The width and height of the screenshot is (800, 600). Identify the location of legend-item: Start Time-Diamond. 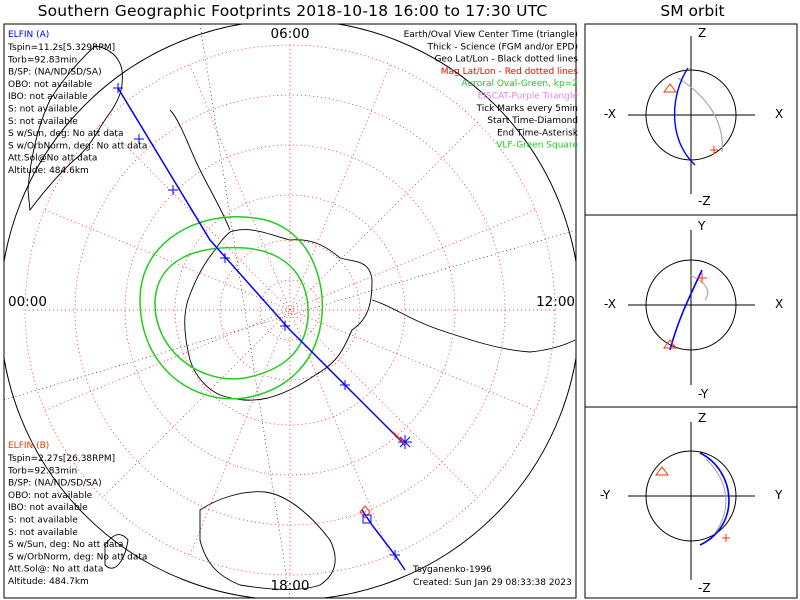
(532, 121).